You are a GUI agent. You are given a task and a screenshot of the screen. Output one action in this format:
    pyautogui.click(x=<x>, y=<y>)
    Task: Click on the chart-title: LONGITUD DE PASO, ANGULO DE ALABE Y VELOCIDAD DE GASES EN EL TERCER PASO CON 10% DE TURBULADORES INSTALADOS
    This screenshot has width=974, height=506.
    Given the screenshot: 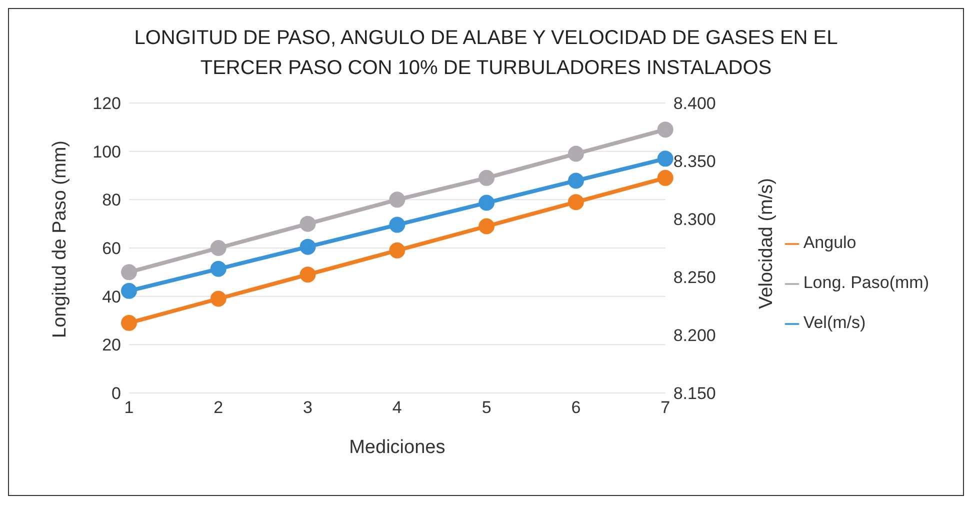 What is the action you would take?
    pyautogui.click(x=486, y=53)
    